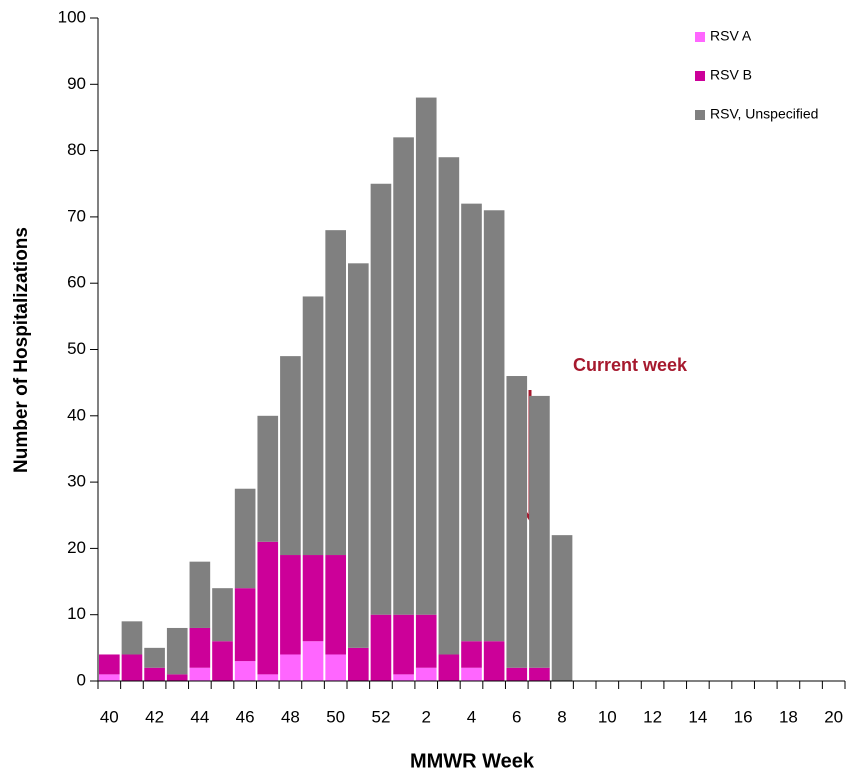  What do you see at coordinates (833, 716) in the screenshot?
I see `x-tick-label: 20` at bounding box center [833, 716].